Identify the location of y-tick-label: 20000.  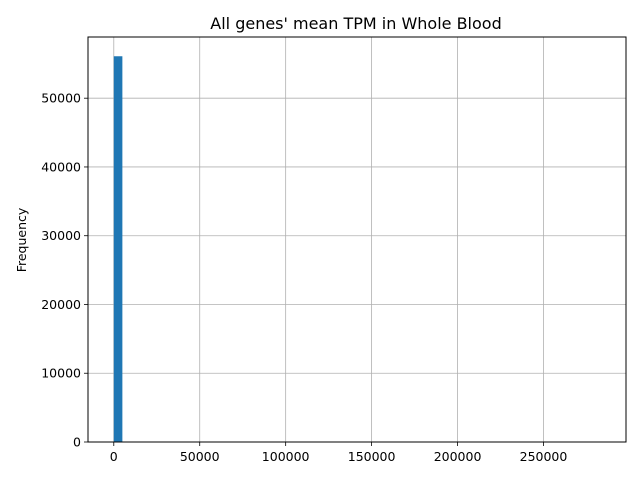
(61, 304).